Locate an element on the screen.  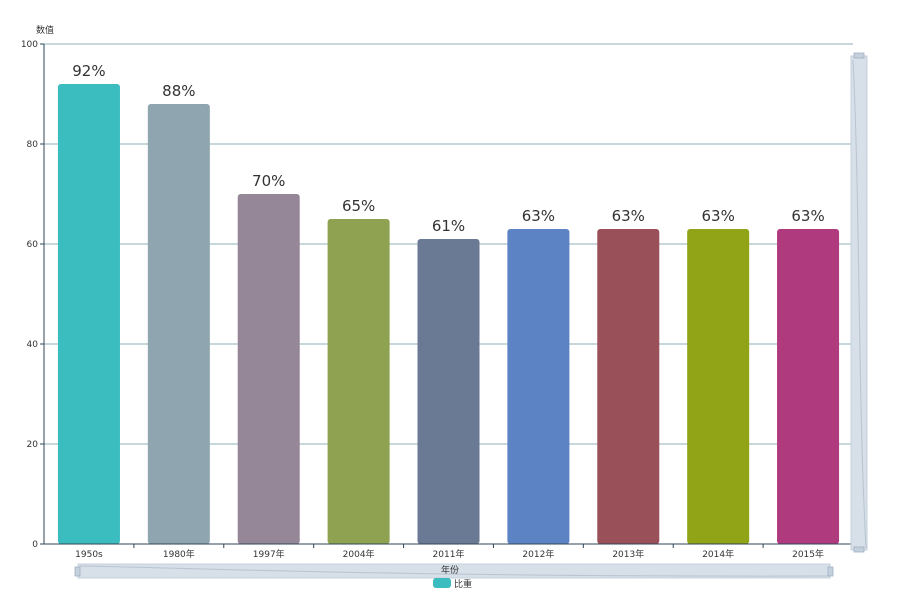
x-tick-label: 2013年 is located at coordinates (628, 554).